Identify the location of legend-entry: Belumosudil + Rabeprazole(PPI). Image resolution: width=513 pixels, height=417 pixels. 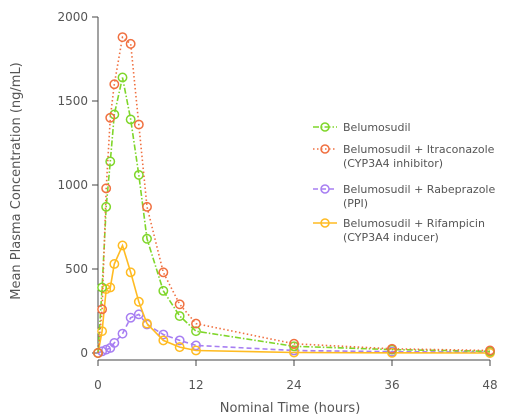
(404, 196).